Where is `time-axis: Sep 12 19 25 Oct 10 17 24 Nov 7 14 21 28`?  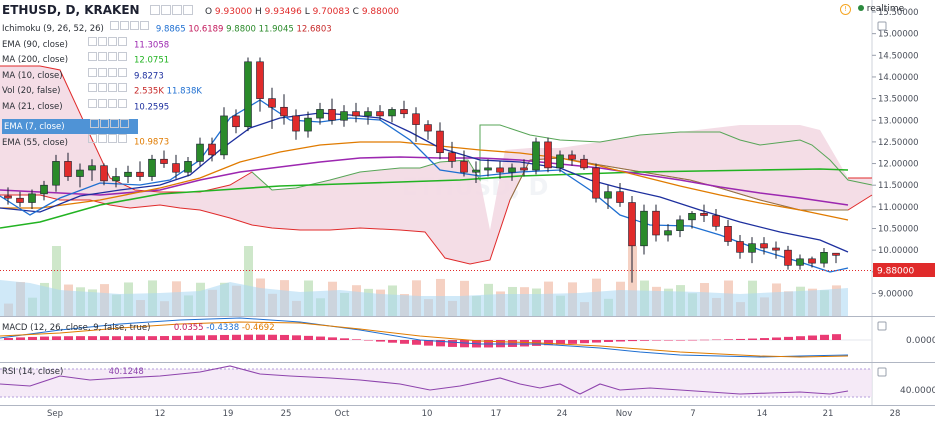 time-axis: Sep 12 19 25 Oct 10 17 24 Nov 7 14 21 28 is located at coordinates (473, 414).